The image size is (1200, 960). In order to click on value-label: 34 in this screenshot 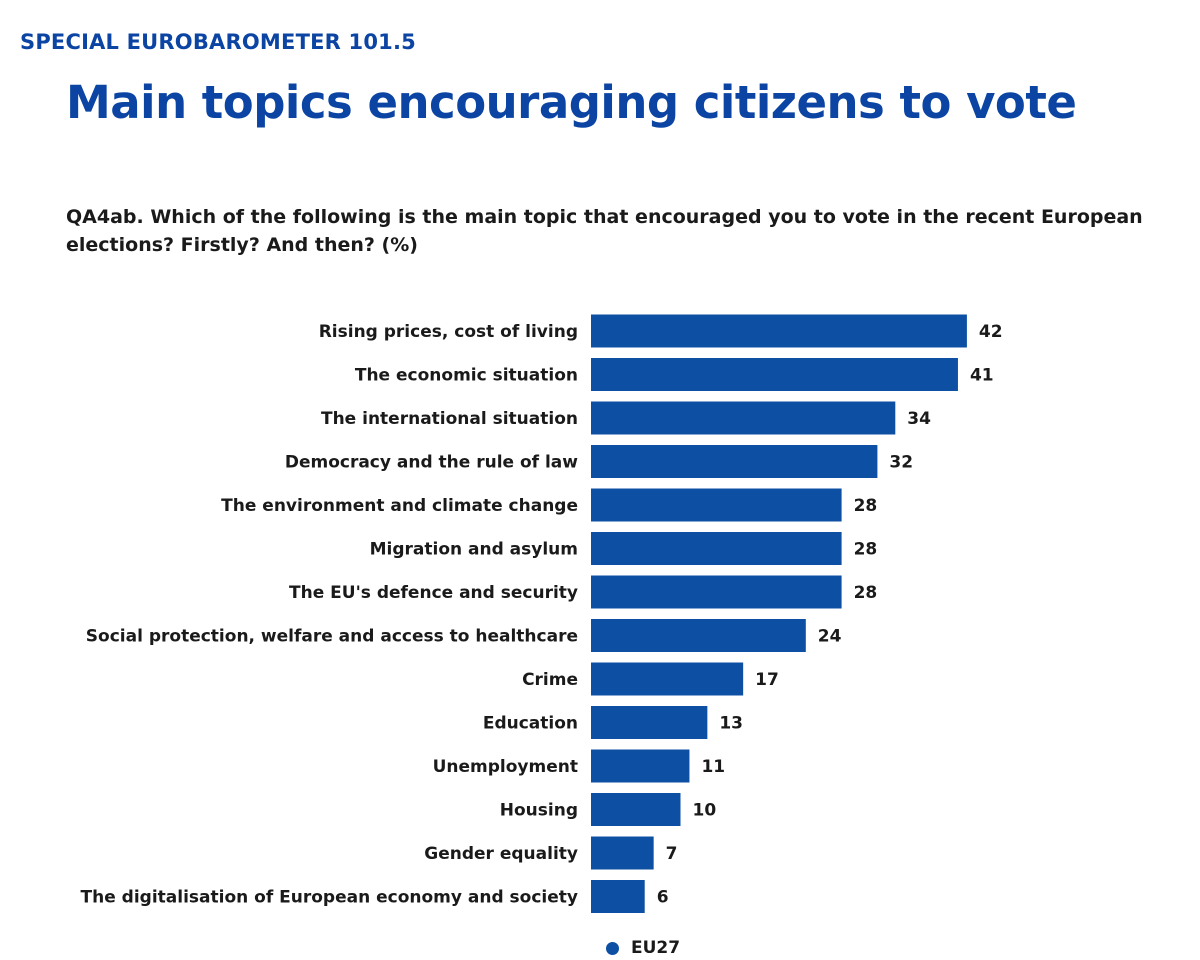, I will do `click(919, 419)`.